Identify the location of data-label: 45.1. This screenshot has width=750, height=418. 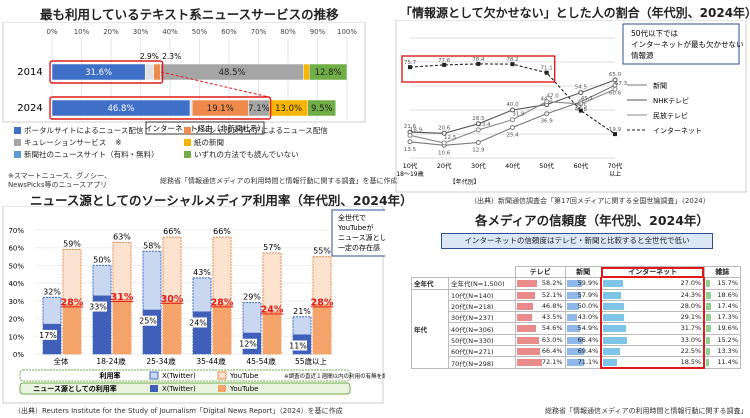
(587, 99).